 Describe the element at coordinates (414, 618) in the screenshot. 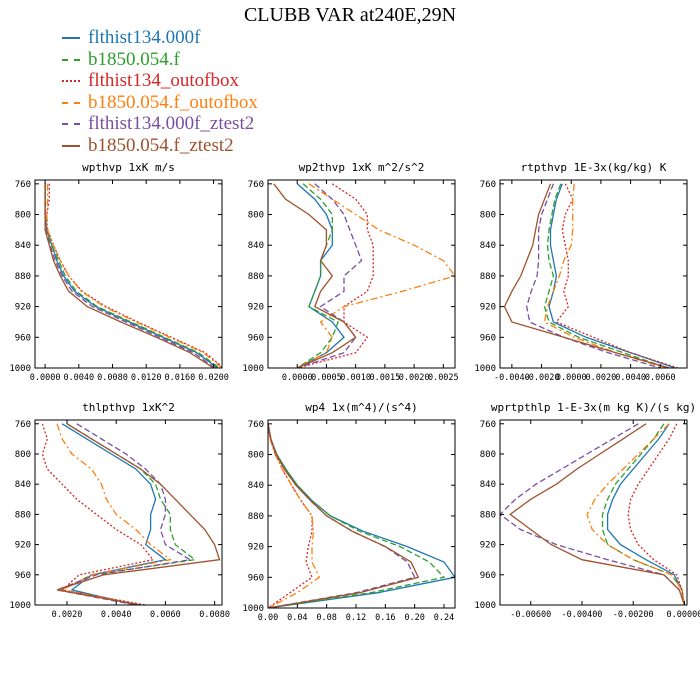

I see `xtick-label-4-5: 0.20` at that location.